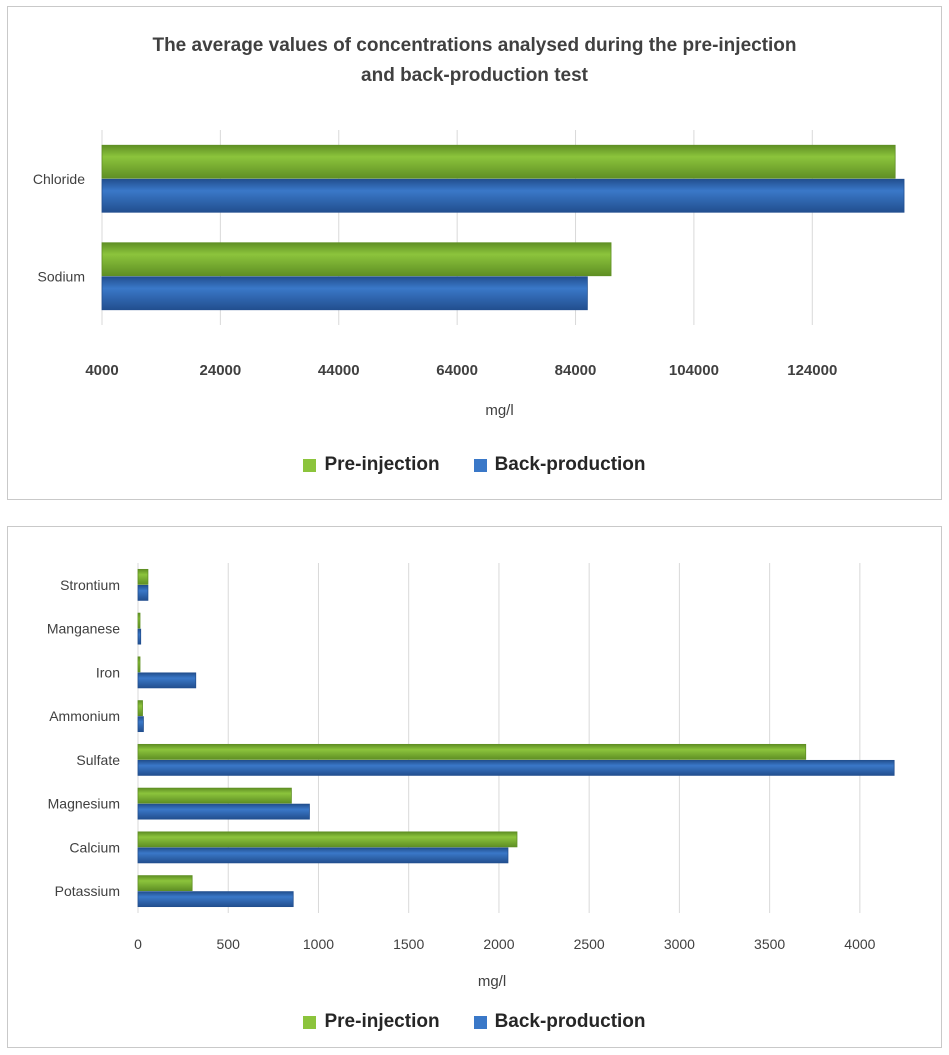 The image size is (949, 1055). I want to click on bar-back-production-strontium, so click(143, 592).